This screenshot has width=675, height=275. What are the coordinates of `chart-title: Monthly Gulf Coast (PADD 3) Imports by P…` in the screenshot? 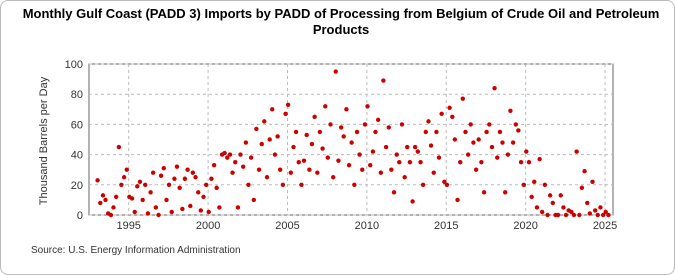 It's located at (341, 21).